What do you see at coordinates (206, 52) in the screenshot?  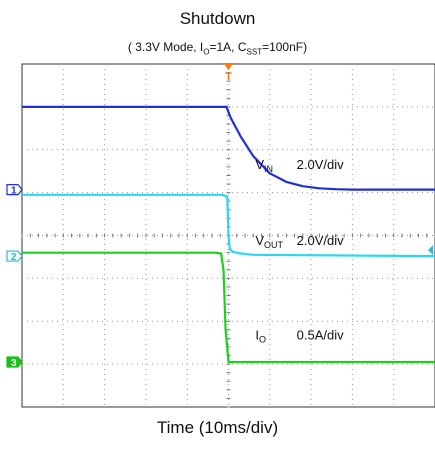 I see `subtitle-io-sub: O` at bounding box center [206, 52].